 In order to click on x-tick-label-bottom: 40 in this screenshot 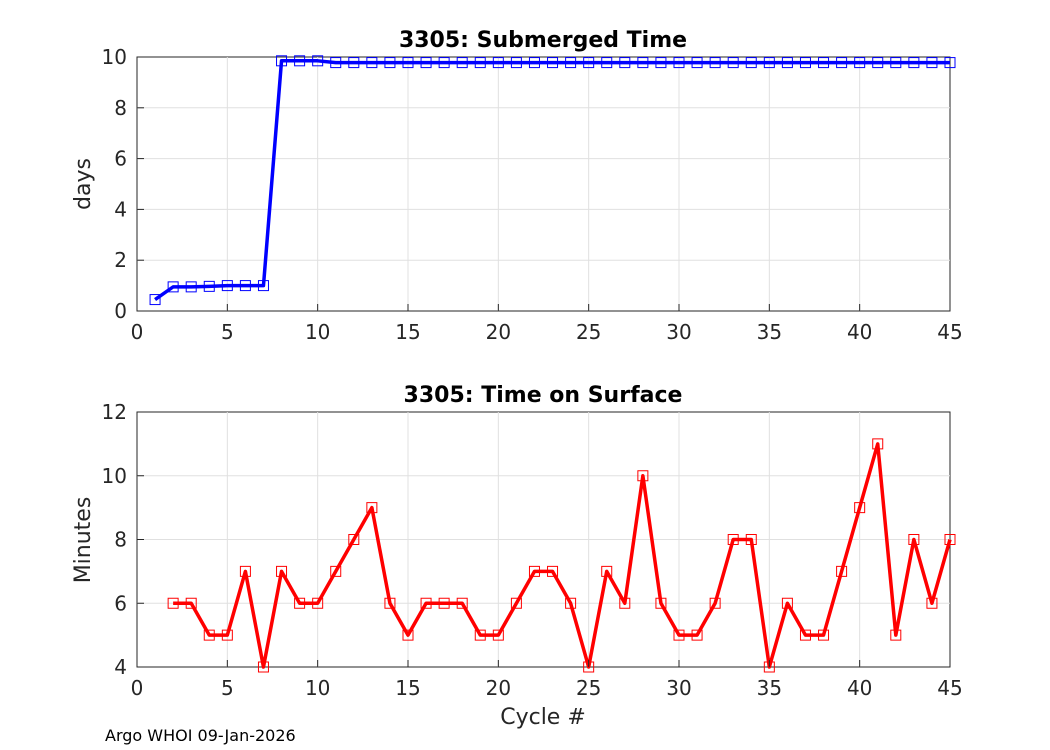, I will do `click(859, 688)`.